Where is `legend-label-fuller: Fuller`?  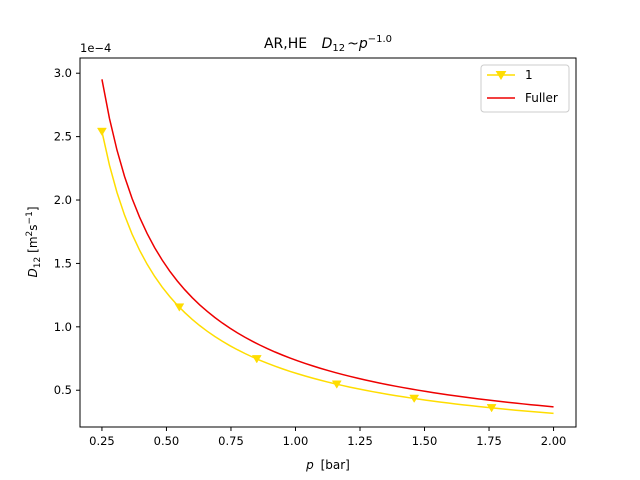
legend-label-fuller: Fuller is located at coordinates (541, 98).